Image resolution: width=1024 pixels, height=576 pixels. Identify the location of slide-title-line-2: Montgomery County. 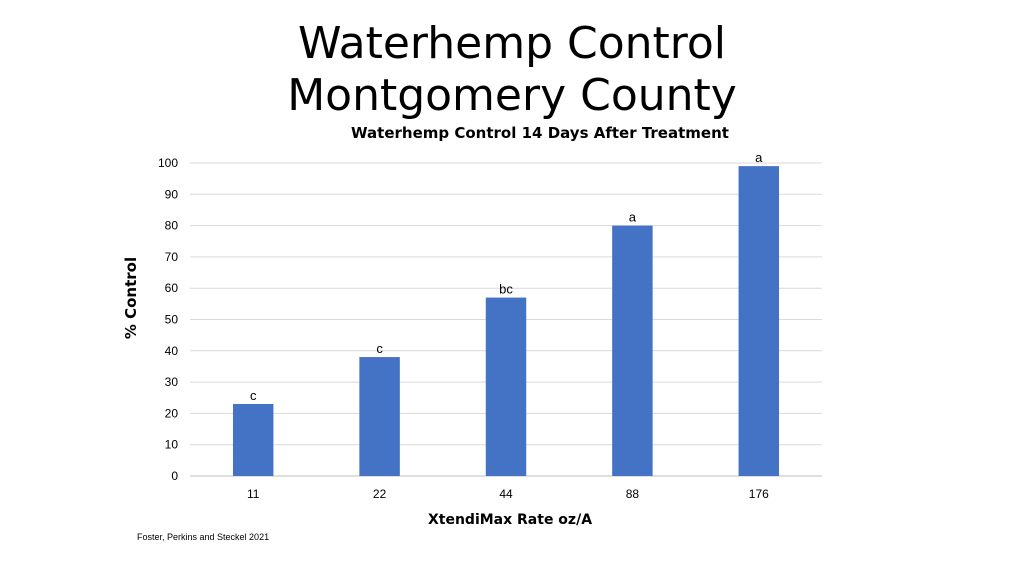
(512, 95).